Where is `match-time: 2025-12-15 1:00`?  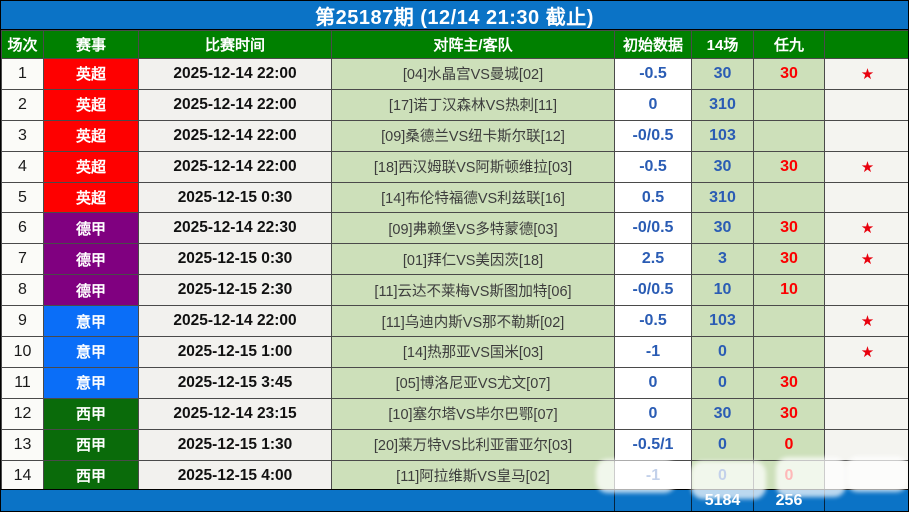 match-time: 2025-12-15 1:00 is located at coordinates (235, 352).